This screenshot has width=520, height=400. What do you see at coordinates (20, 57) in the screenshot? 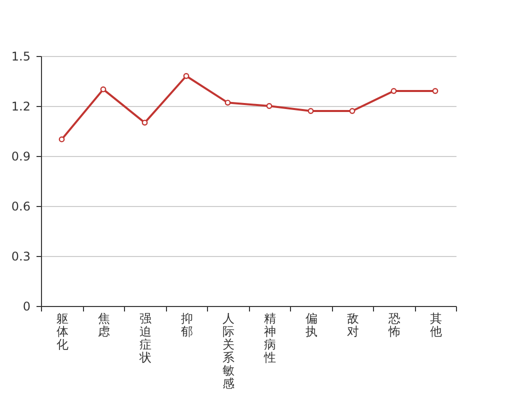
I see `y-tick-label: 1.5` at bounding box center [20, 57].